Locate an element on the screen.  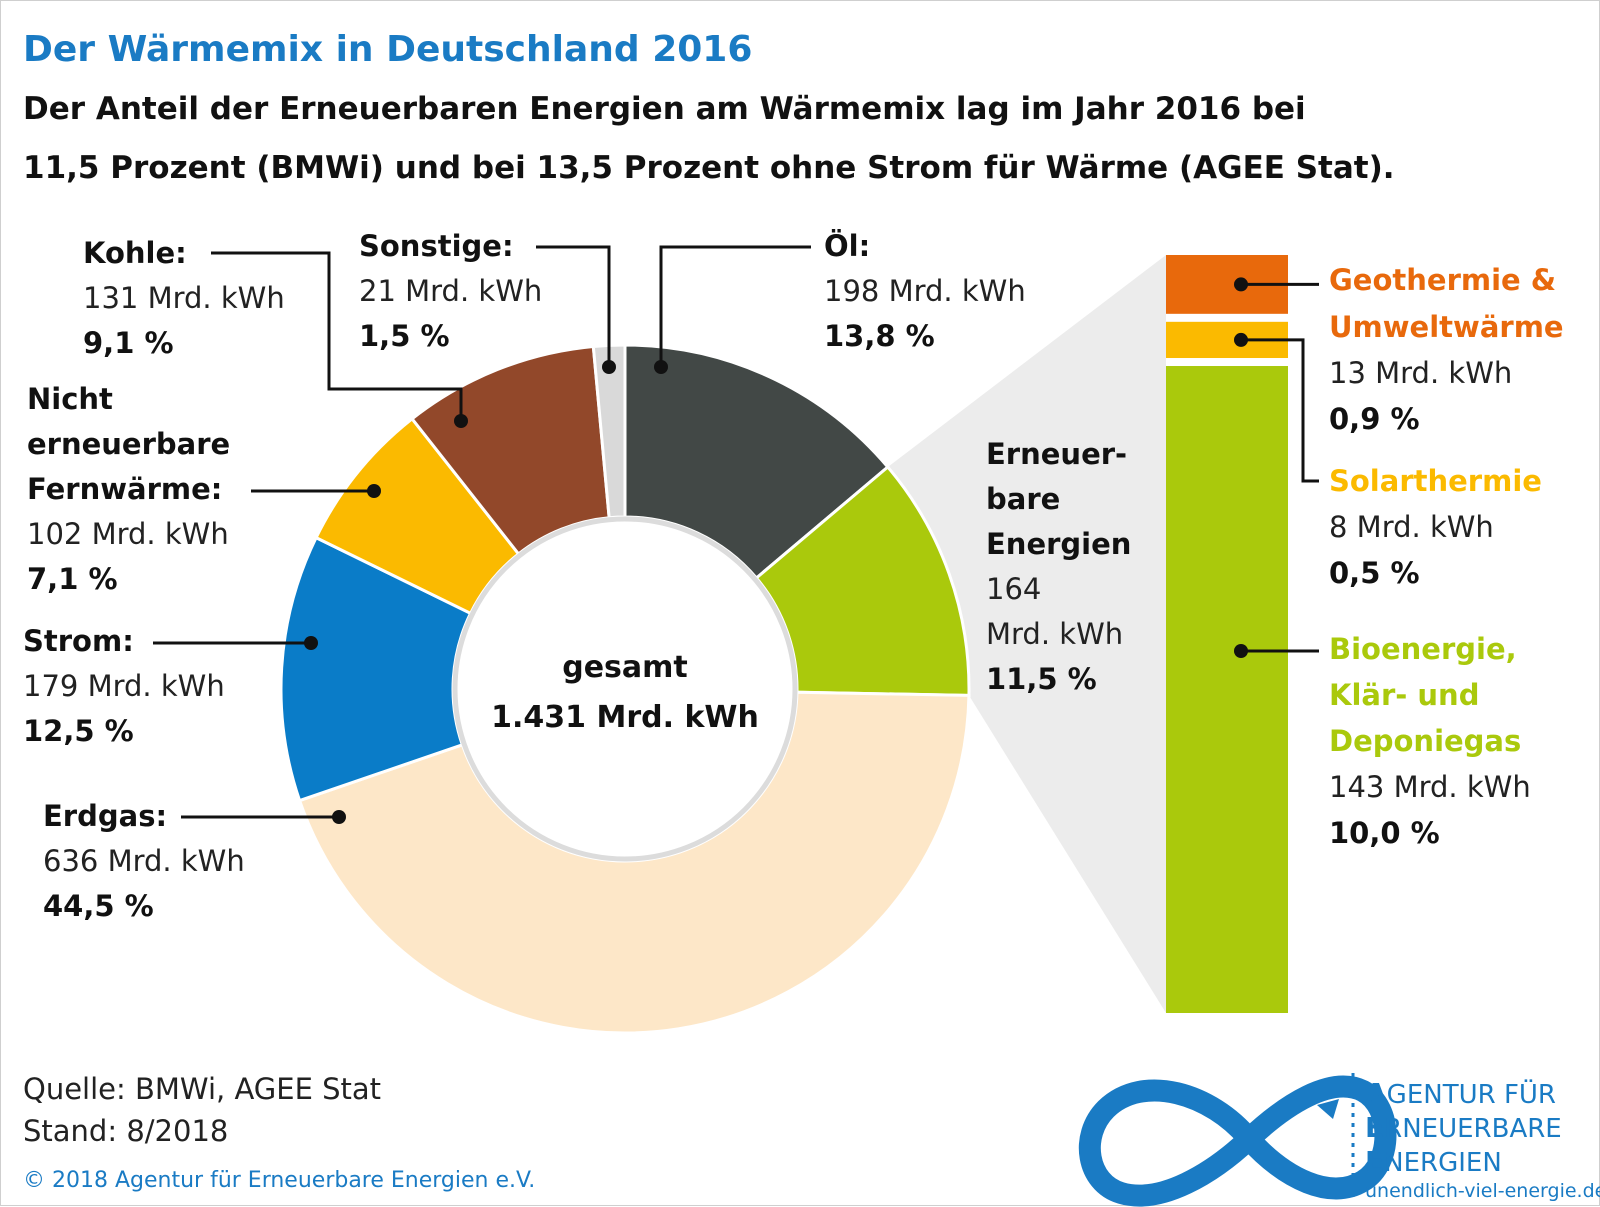
label-strom-value: 179 Mrd. kWh is located at coordinates (124, 686).